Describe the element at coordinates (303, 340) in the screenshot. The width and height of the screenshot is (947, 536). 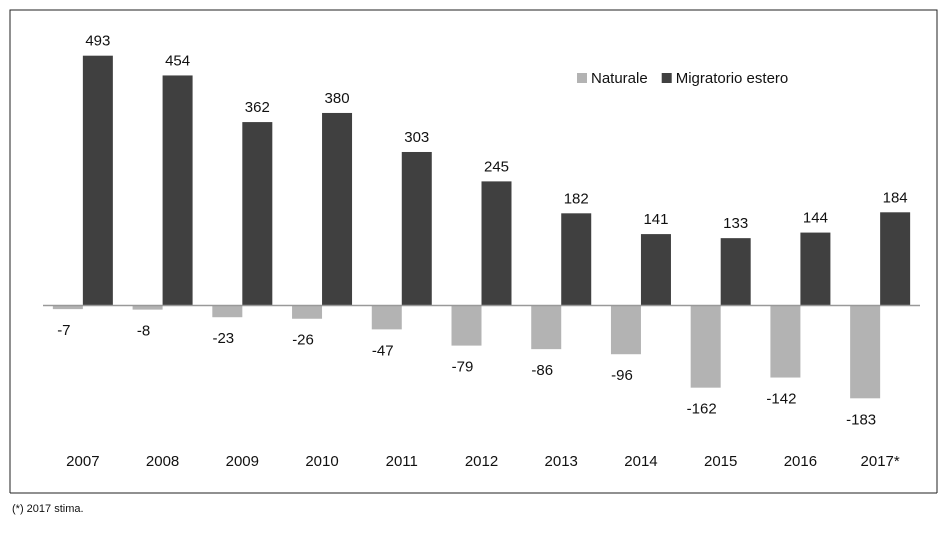
I see `data-label: -26` at that location.